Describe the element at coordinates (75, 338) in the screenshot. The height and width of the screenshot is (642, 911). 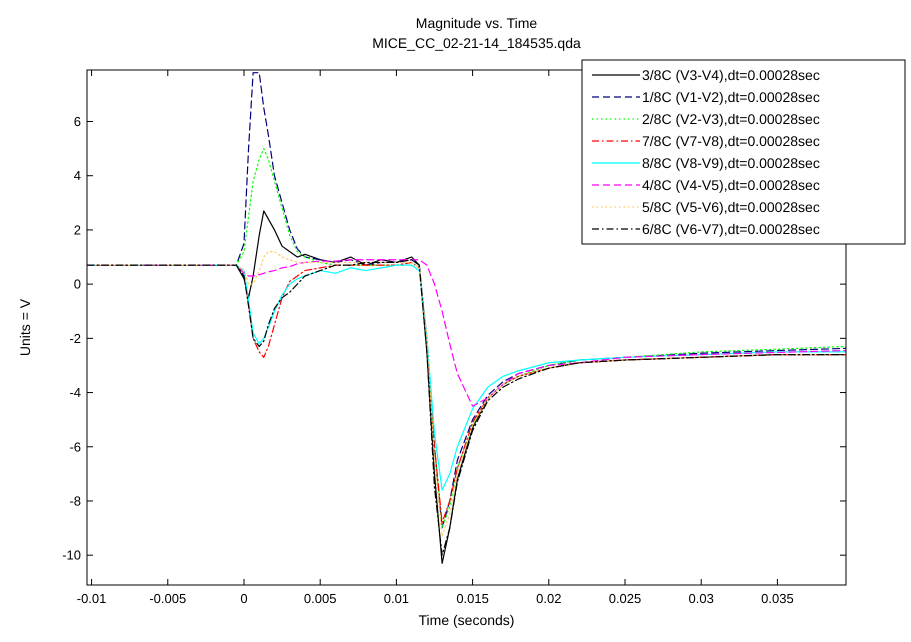
I see `y-tick-label: -2` at that location.